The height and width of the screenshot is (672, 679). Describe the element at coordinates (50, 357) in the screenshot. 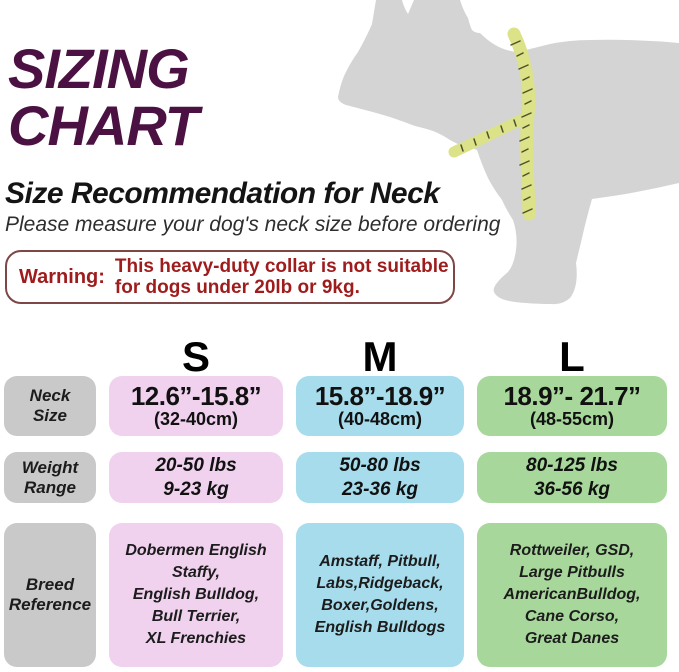

I see `header-spacer` at that location.